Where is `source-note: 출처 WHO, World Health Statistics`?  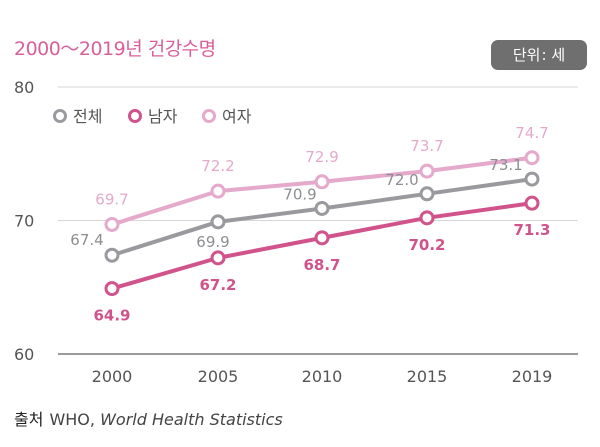
source-note: 출처 WHO, World Health Statistics is located at coordinates (148, 418).